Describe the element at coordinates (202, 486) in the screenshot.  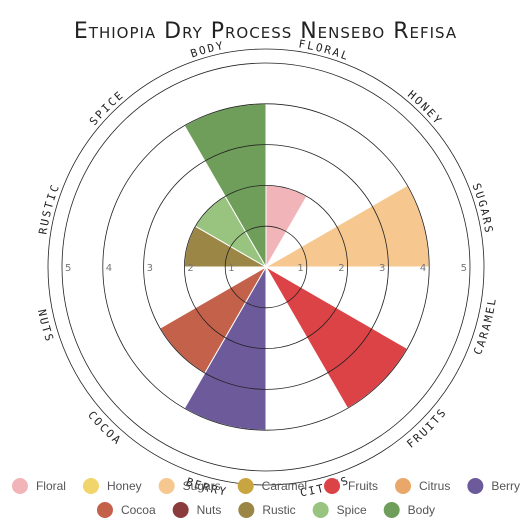
I see `legend-label: Sugars` at that location.